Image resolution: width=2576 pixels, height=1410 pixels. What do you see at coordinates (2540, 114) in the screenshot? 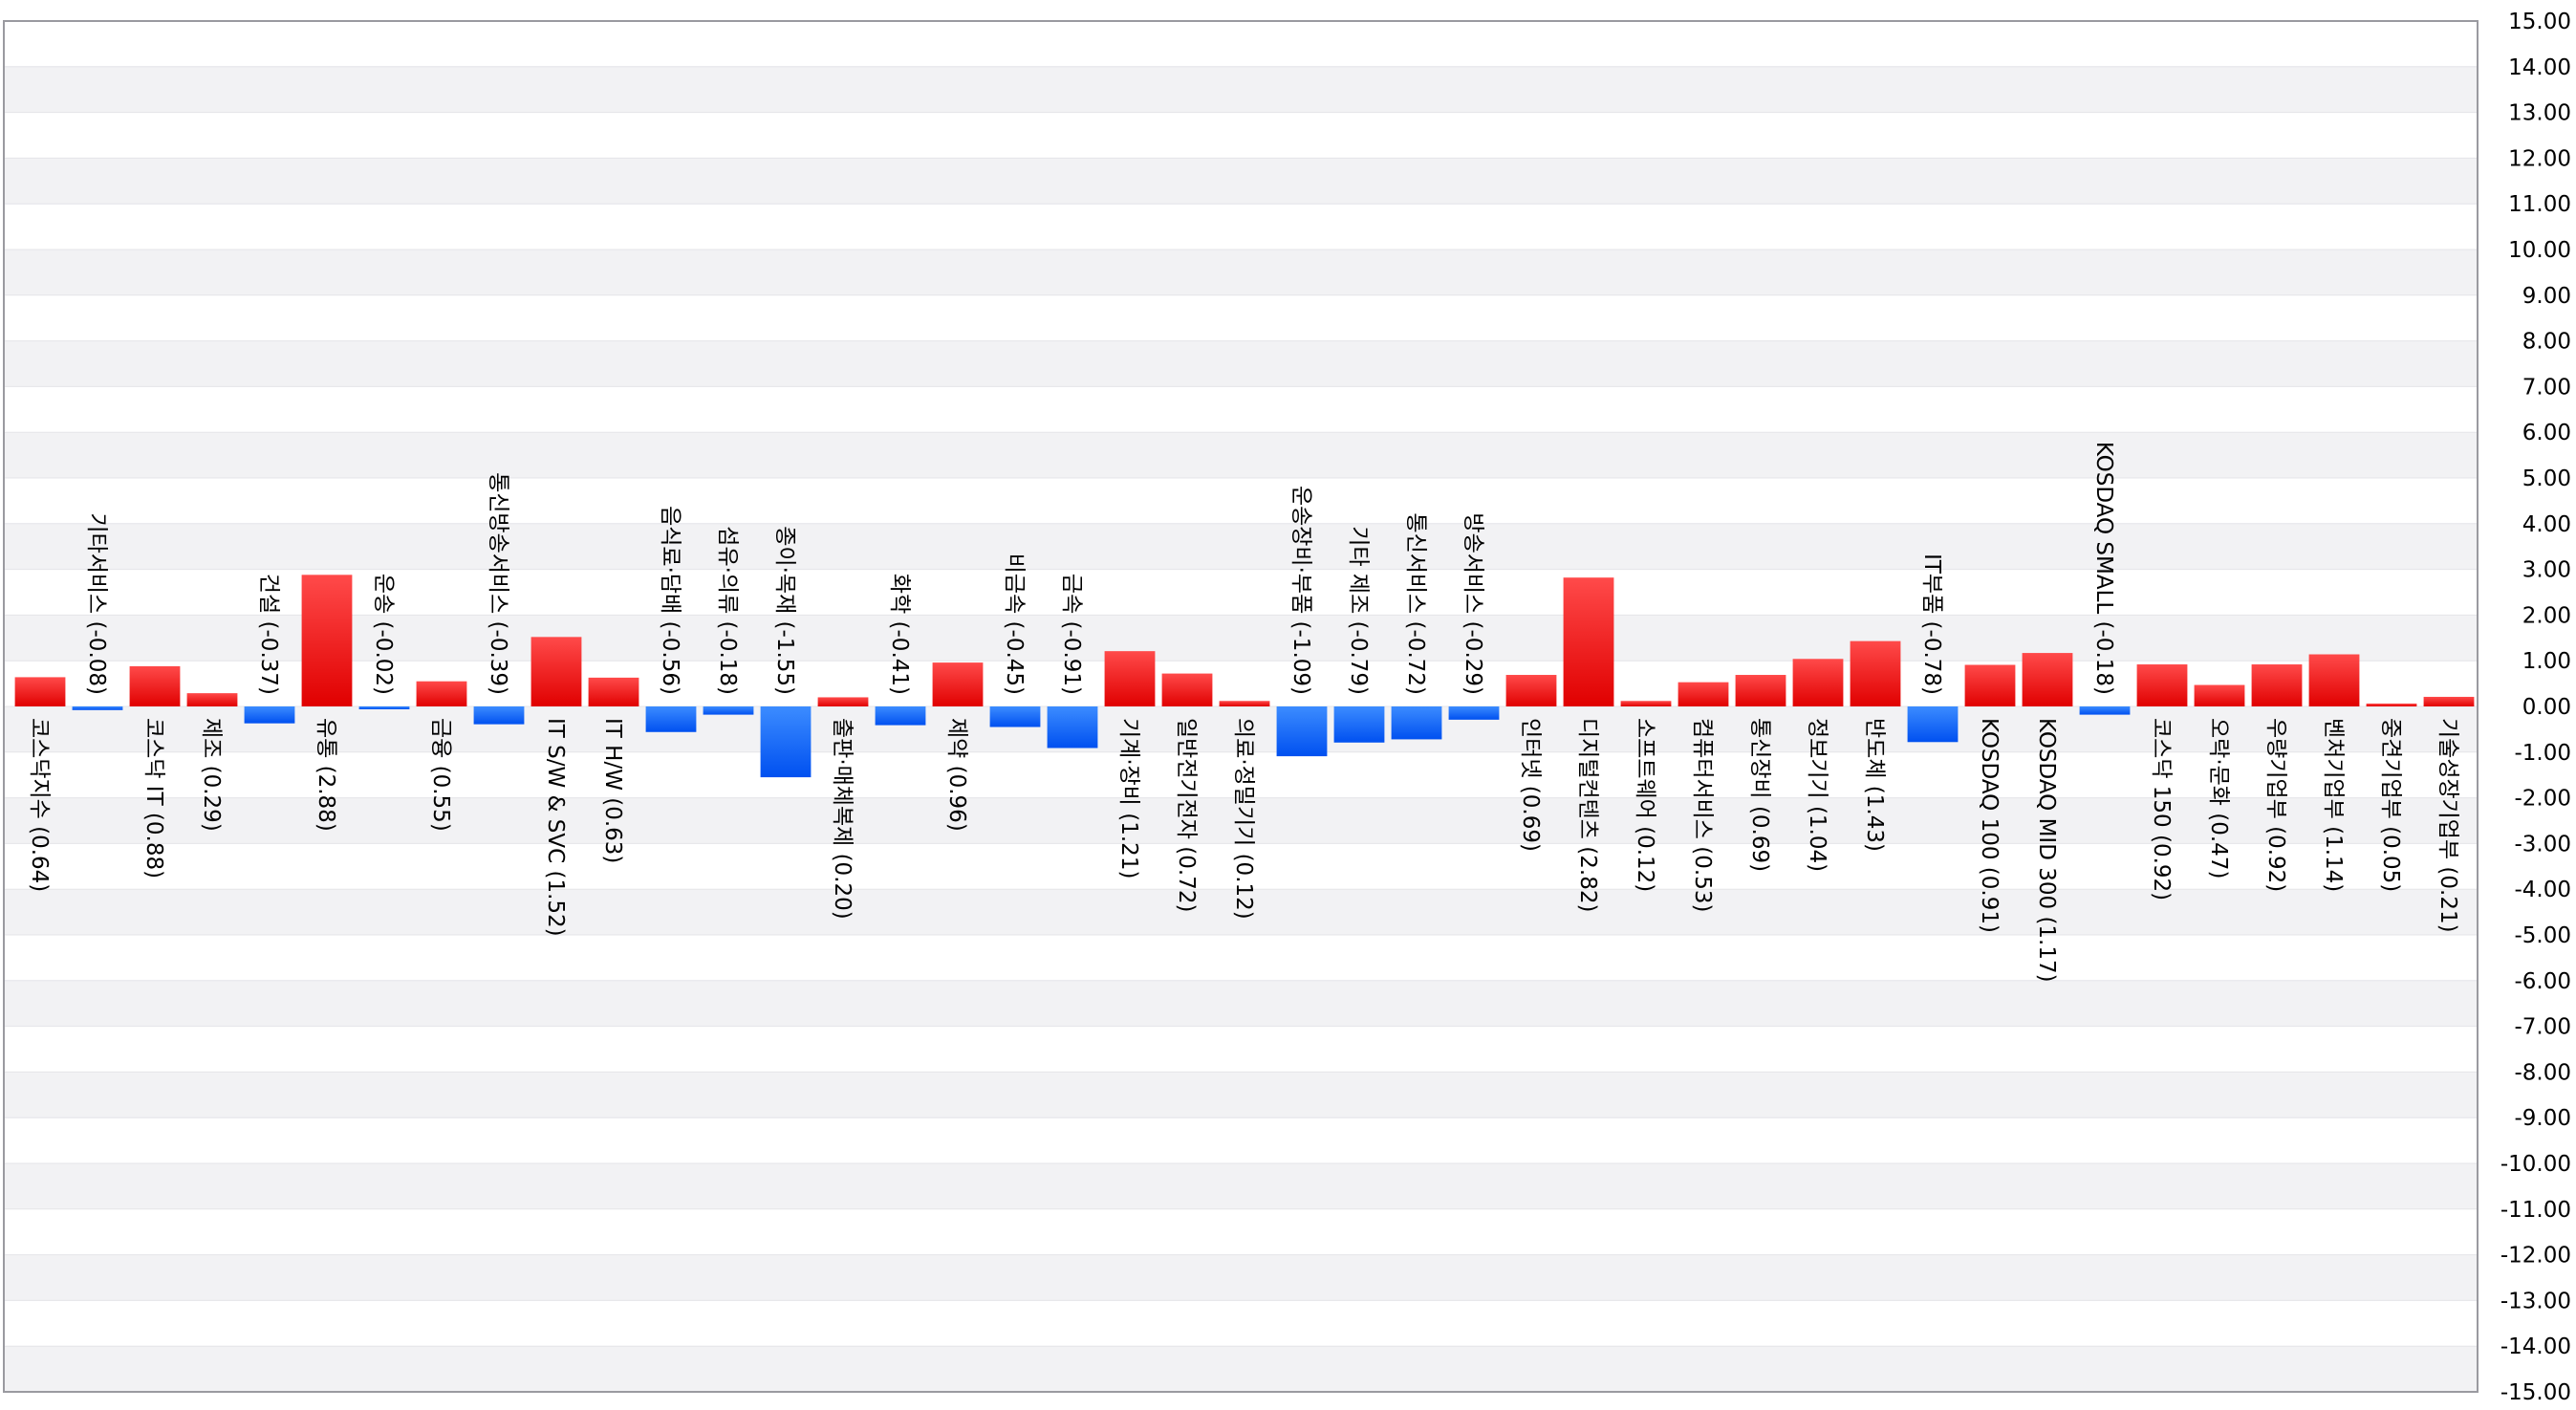
I see `y-tick-label: 13.00` at bounding box center [2540, 114].